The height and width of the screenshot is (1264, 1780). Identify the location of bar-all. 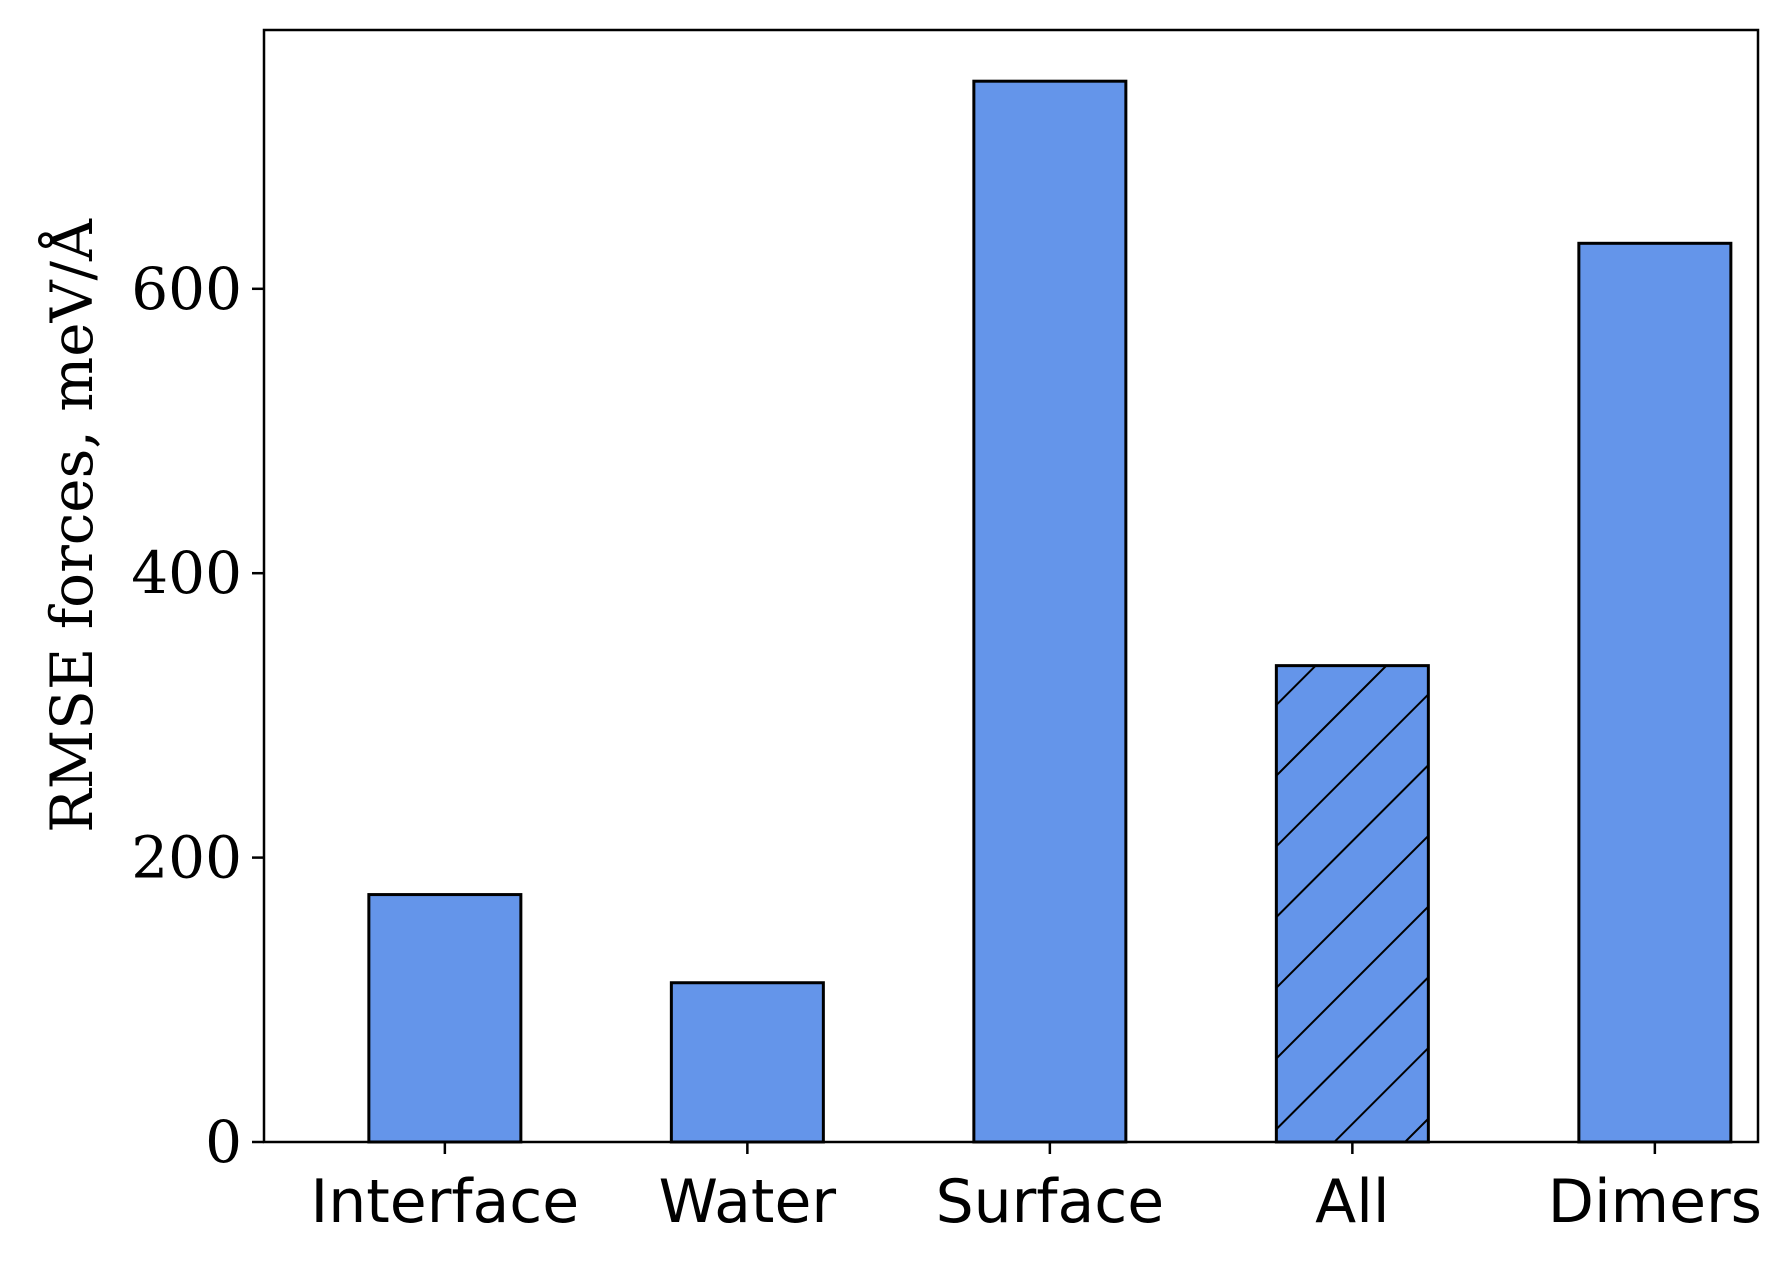
(1352, 904).